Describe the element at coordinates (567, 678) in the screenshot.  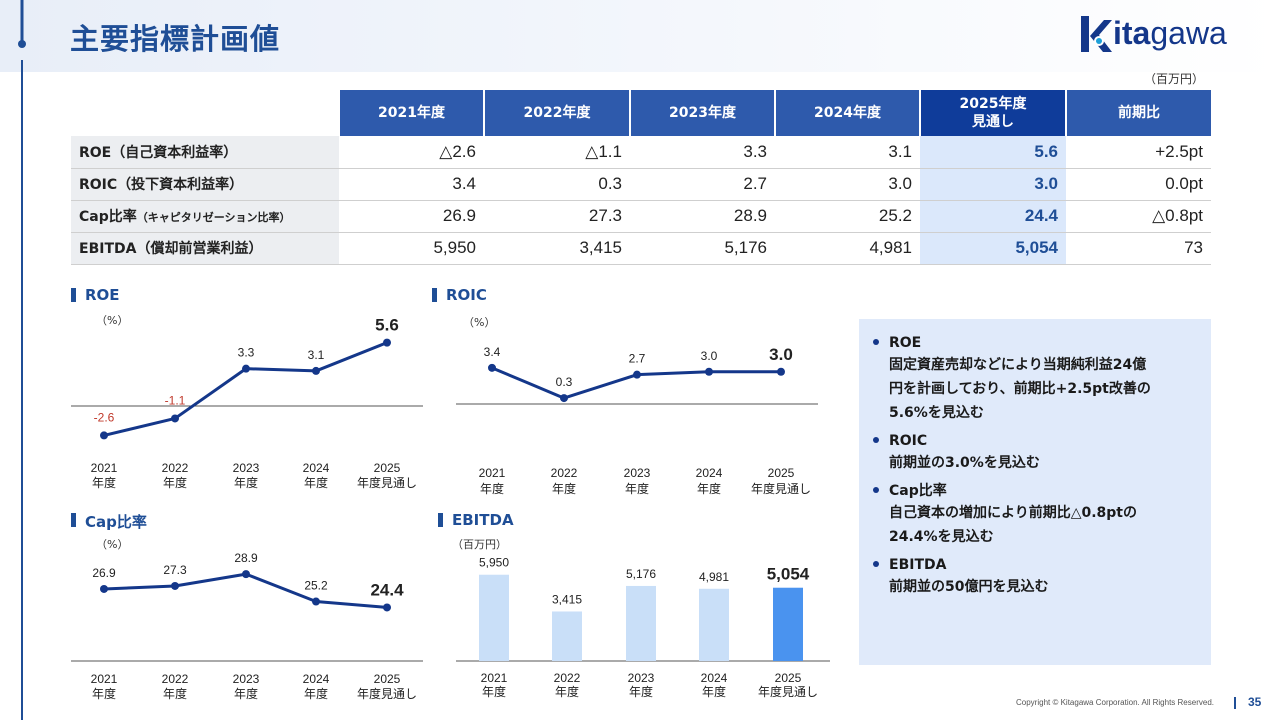
I see `ebitda-tick-year: 2022` at that location.